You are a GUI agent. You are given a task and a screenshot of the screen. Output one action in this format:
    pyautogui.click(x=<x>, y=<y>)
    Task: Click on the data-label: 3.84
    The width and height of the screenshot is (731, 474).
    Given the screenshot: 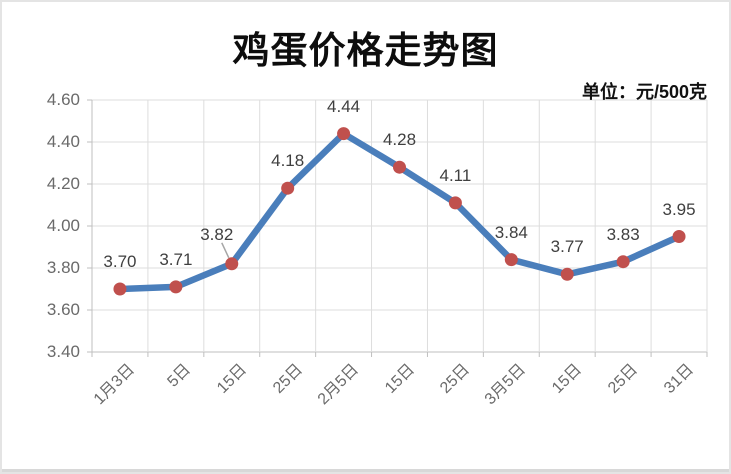 What is the action you would take?
    pyautogui.click(x=511, y=232)
    